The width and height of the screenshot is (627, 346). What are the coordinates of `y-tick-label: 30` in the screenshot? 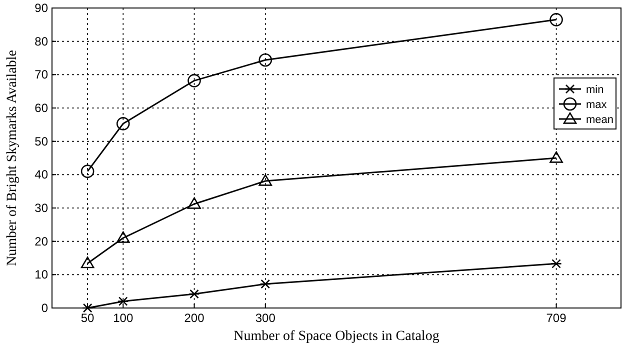 It's located at (41, 208).